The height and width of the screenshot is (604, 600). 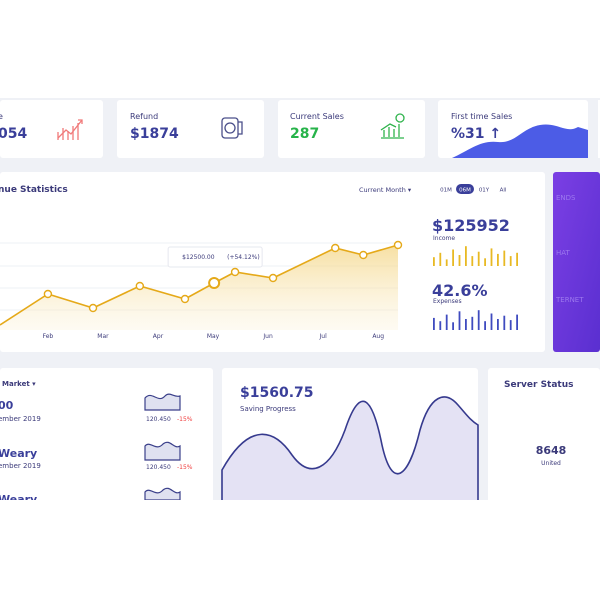 I want to click on card-label: Current Sales, so click(x=317, y=116).